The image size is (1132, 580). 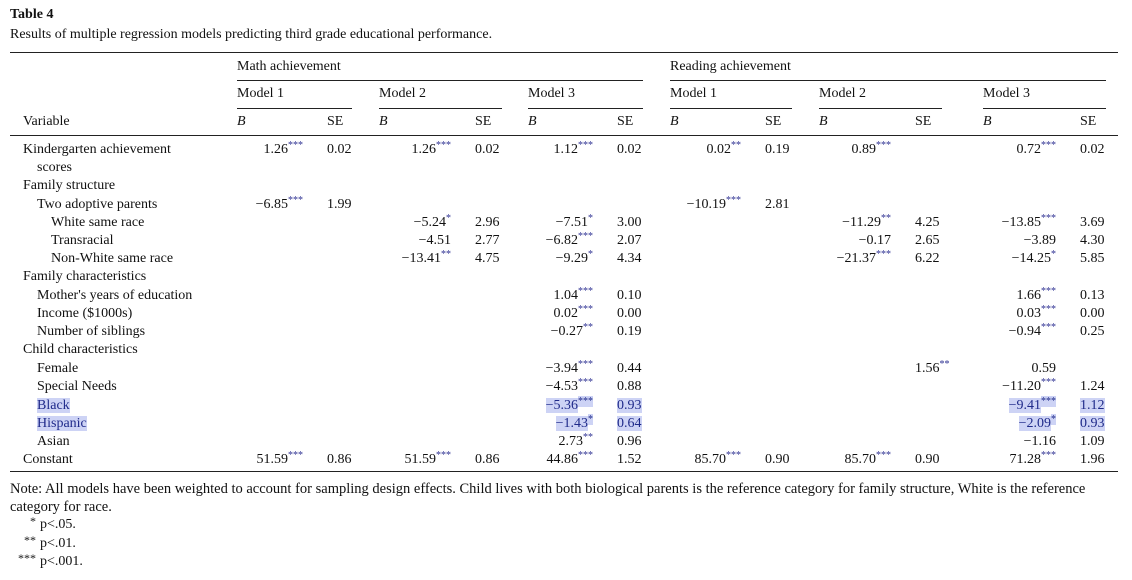 What do you see at coordinates (864, 149) in the screenshot?
I see `coefficient: 0.89` at bounding box center [864, 149].